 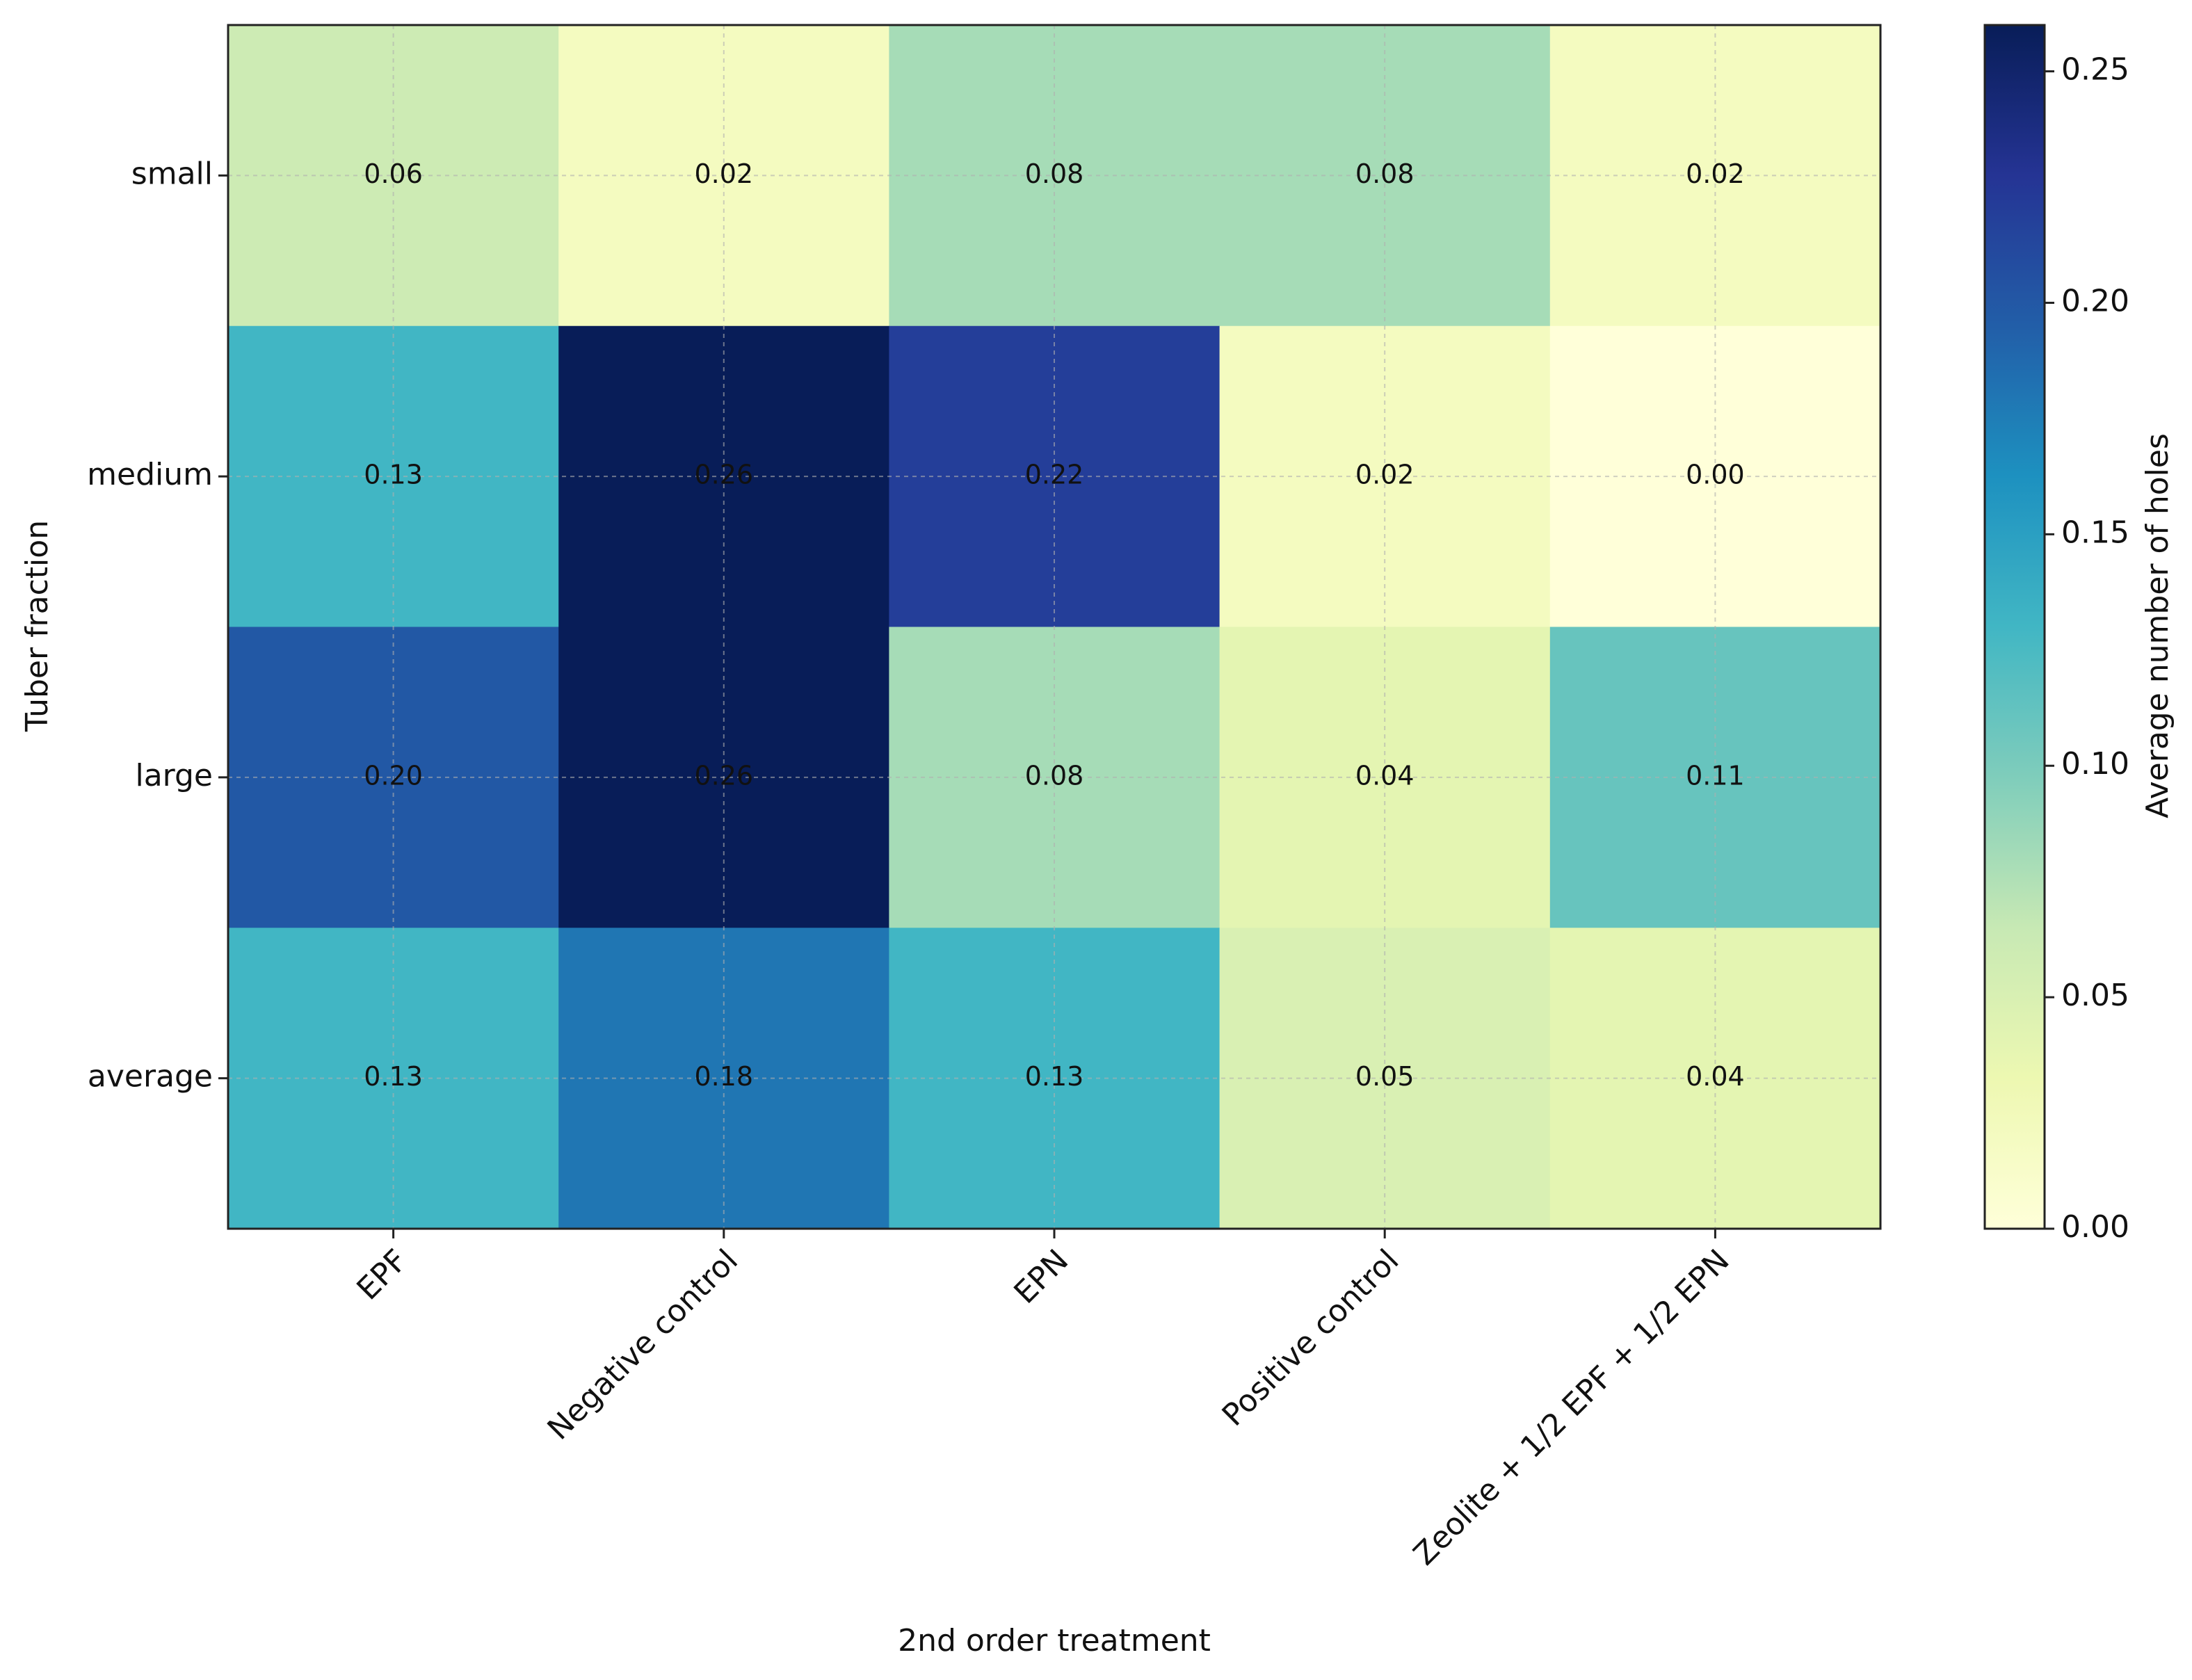 I want to click on colorbar-tick-label: 0.25, so click(x=2095, y=70).